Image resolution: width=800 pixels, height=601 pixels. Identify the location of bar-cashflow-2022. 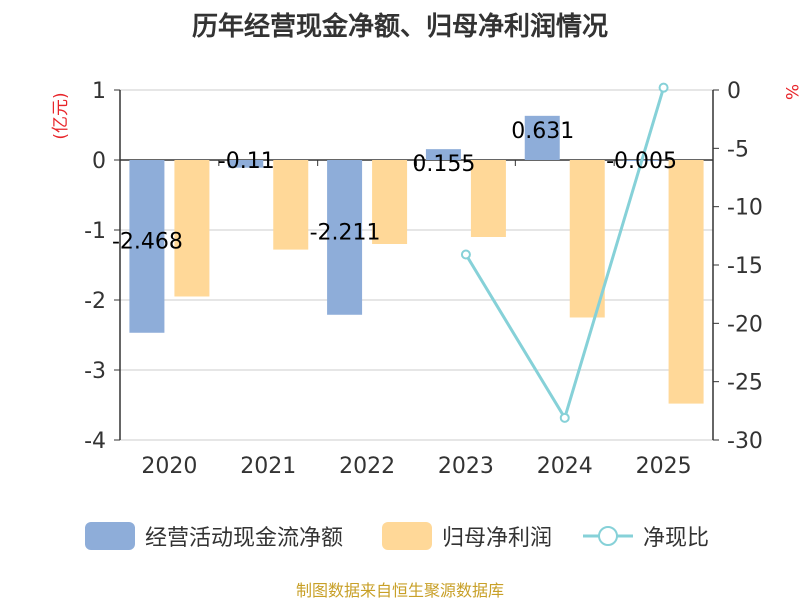
(345, 237).